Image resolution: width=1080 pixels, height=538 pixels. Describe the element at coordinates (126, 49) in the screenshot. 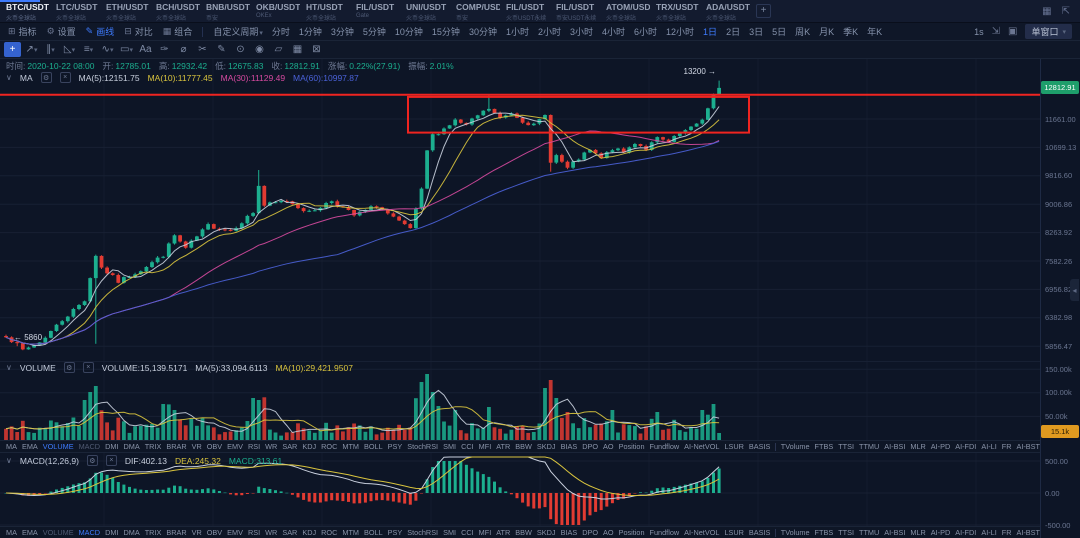

I see `rectangle-tool: ▭ ▾` at that location.